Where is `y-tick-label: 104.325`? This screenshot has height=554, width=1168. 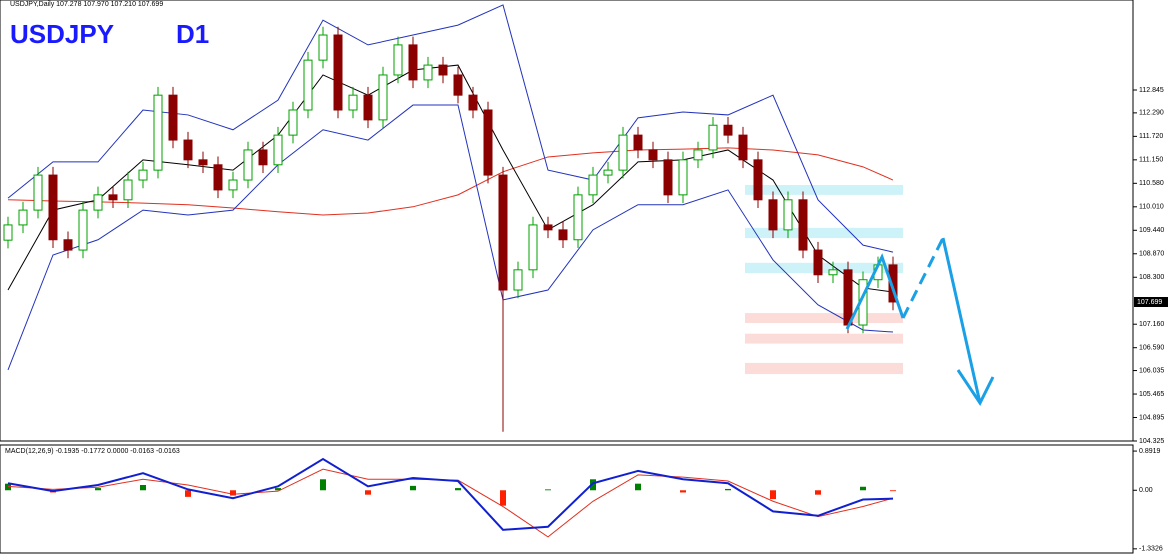
y-tick-label: 104.325 is located at coordinates (1151, 441).